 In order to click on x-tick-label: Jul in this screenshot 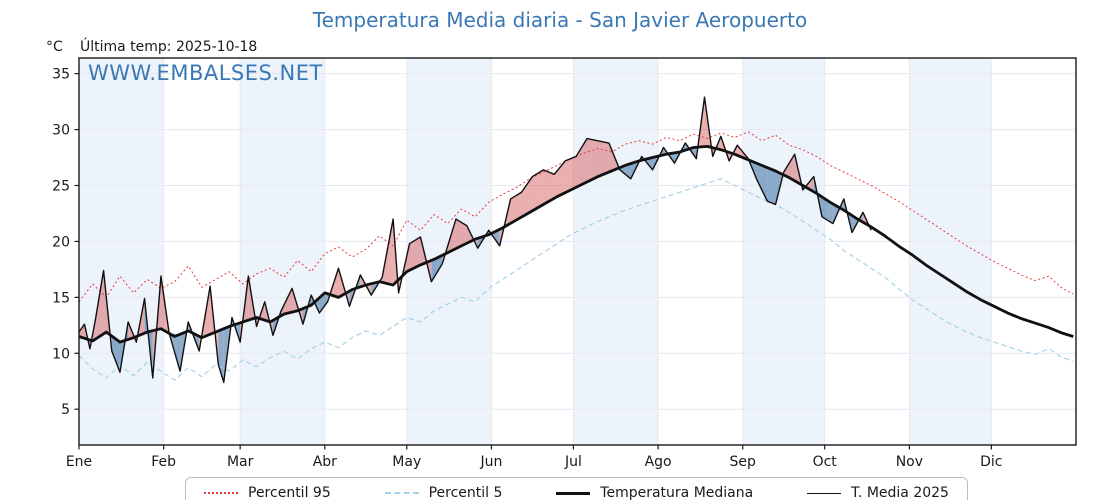, I will do `click(573, 462)`.